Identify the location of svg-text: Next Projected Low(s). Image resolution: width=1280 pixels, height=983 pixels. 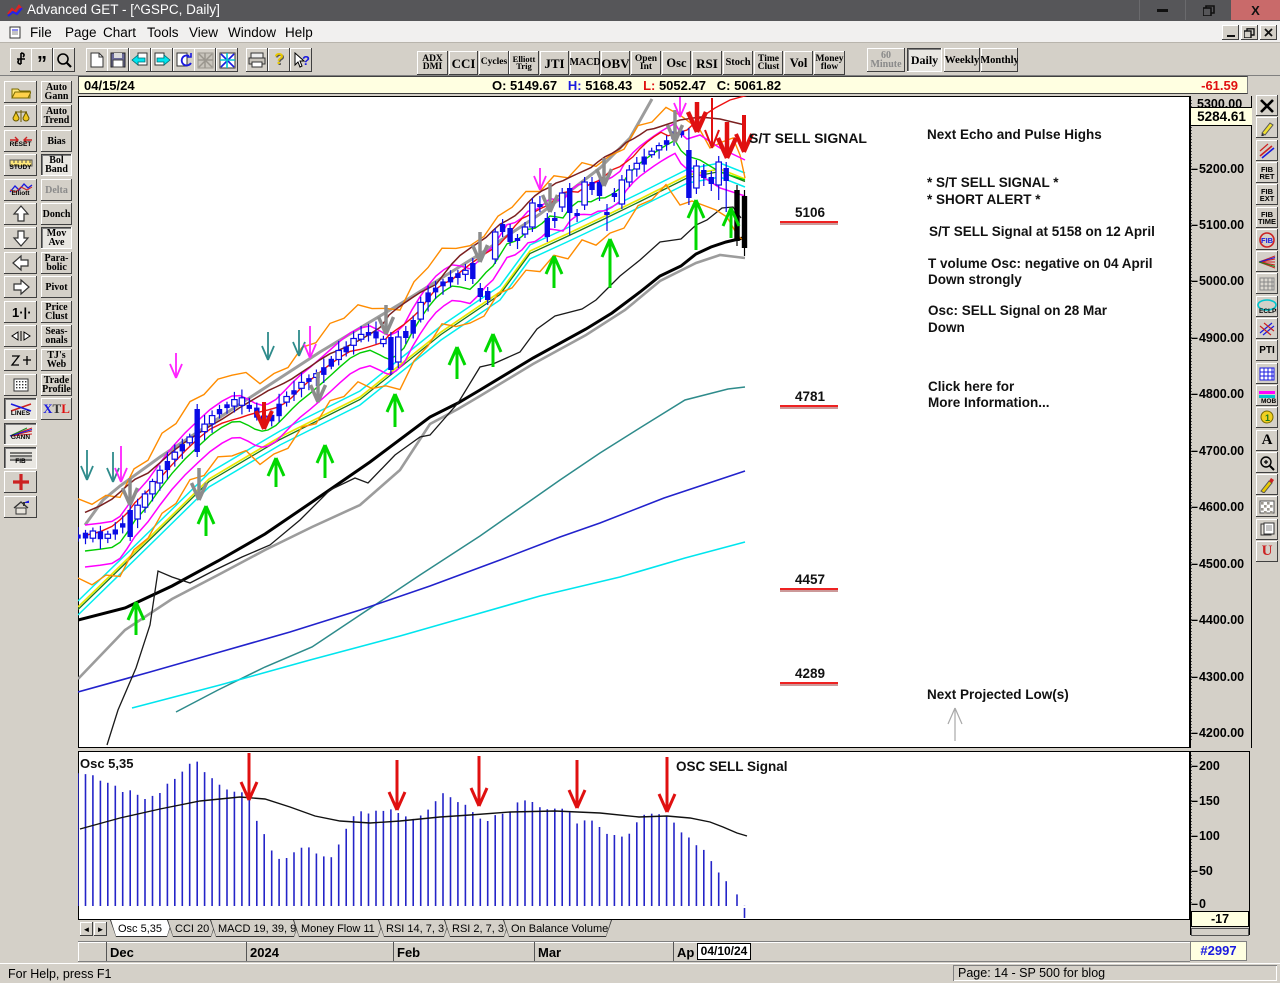
(998, 694).